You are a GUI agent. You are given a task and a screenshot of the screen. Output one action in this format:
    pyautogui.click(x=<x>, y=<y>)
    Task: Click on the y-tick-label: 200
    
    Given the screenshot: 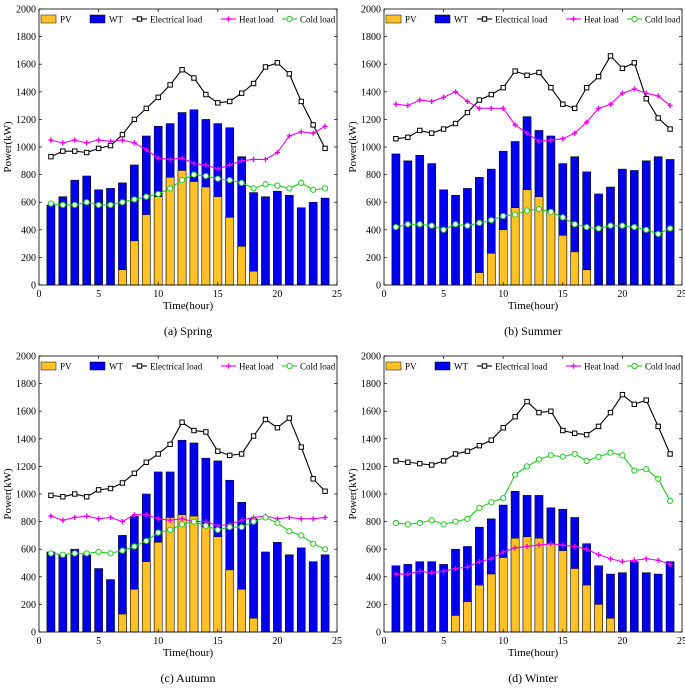 What is the action you would take?
    pyautogui.click(x=373, y=605)
    